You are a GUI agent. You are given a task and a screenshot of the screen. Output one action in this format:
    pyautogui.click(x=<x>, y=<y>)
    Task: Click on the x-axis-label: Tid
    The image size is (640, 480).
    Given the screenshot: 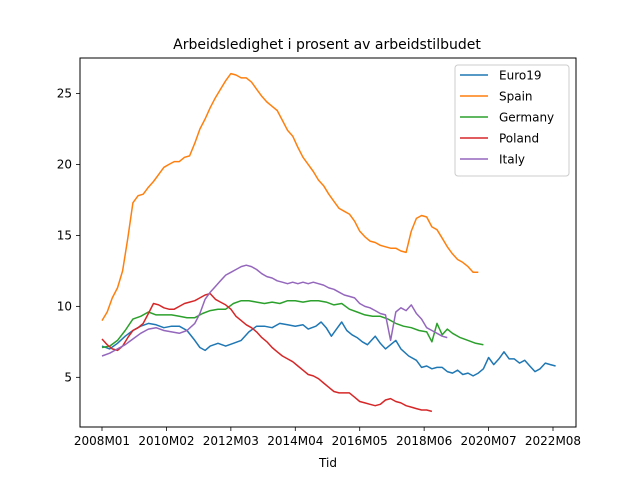 What is the action you would take?
    pyautogui.click(x=327, y=463)
    